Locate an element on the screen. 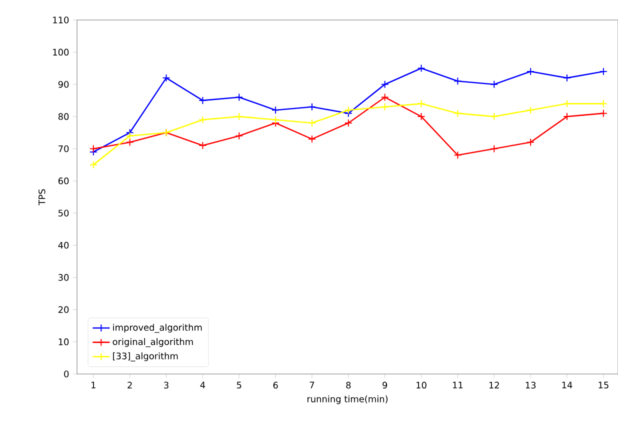 The image size is (618, 424). y-tick-label: 80 is located at coordinates (63, 116).